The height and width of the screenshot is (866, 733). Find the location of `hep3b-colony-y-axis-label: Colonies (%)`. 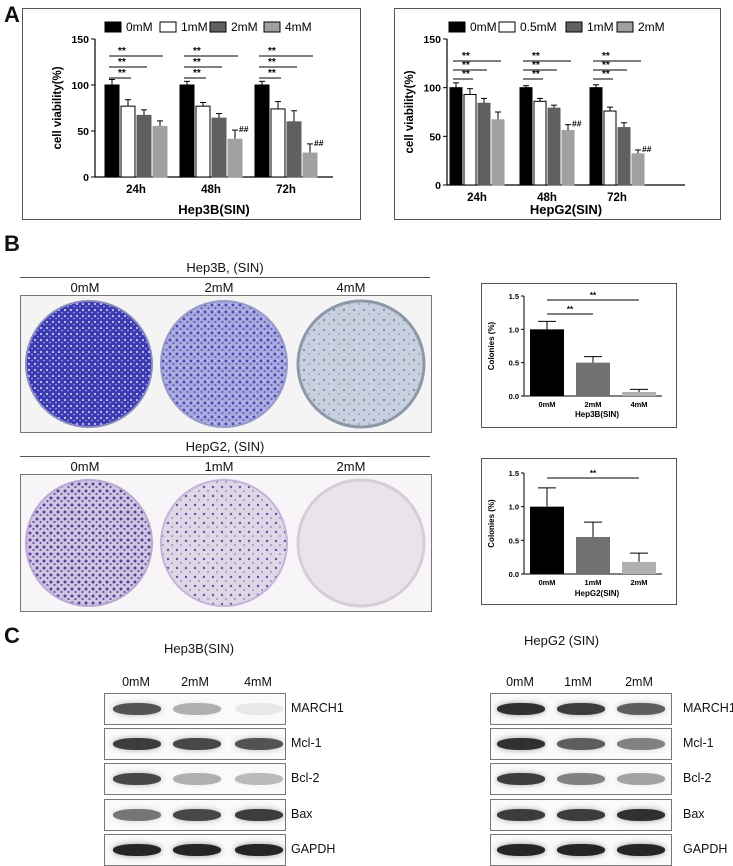

hep3b-colony-y-axis-label: Colonies (%) is located at coordinates (491, 345).